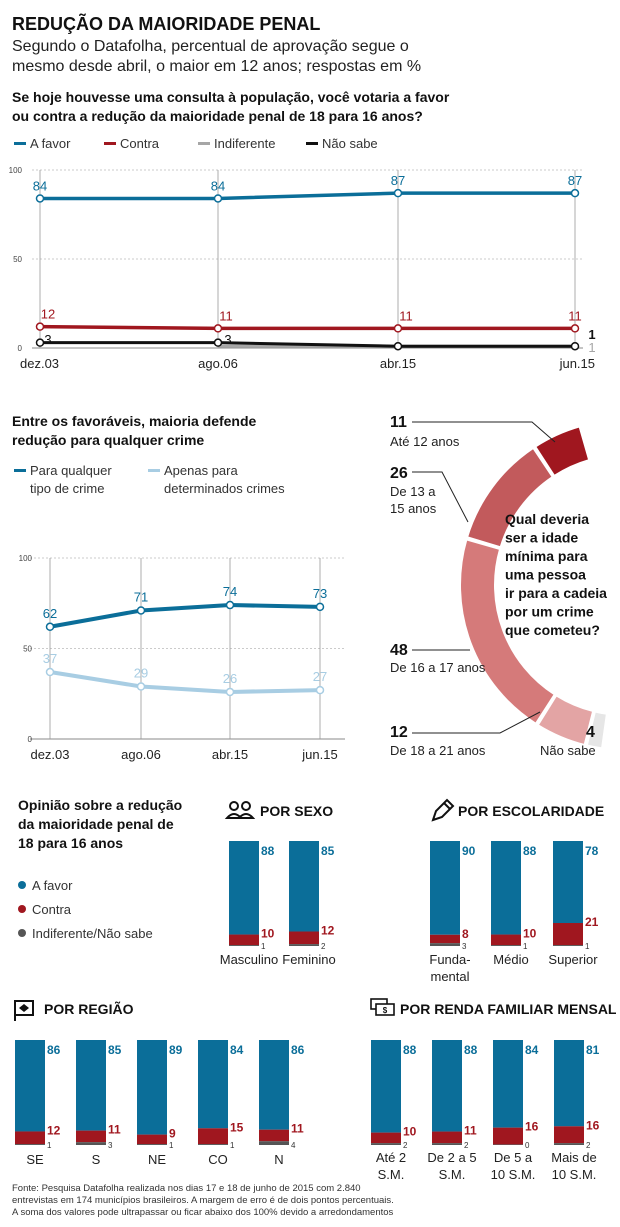 The width and height of the screenshot is (620, 1227). Describe the element at coordinates (410, 1050) in the screenshot. I see `bar-value-afavor: 88` at that location.